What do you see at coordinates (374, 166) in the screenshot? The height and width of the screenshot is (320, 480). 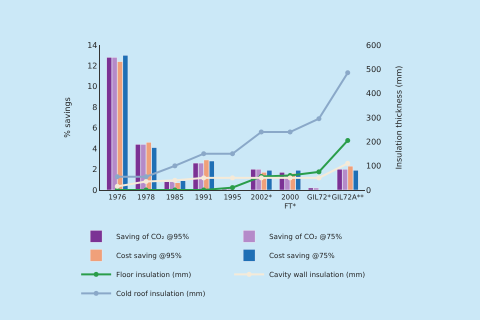 I see `y2-tick-label: 100` at bounding box center [374, 166].